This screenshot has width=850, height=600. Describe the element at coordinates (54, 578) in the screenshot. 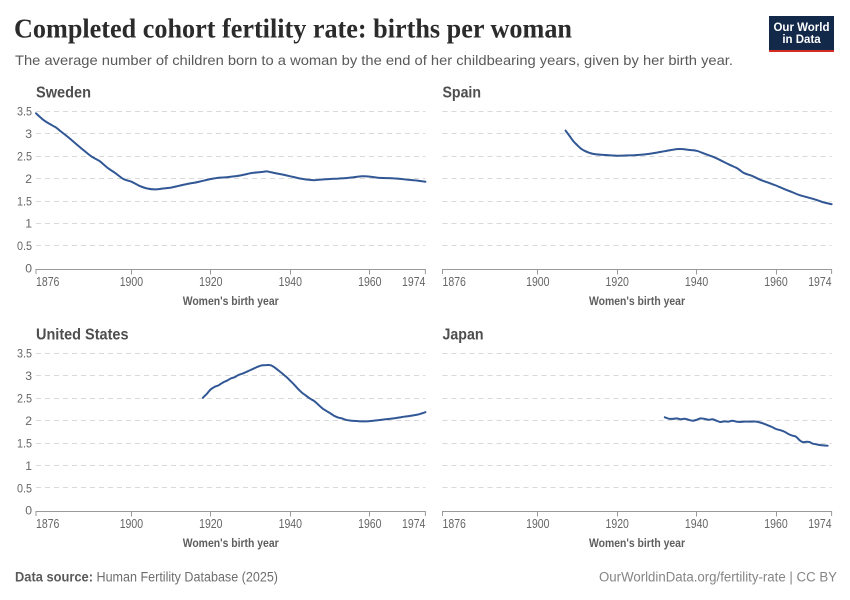

I see `svg-text: Data source:` at that location.